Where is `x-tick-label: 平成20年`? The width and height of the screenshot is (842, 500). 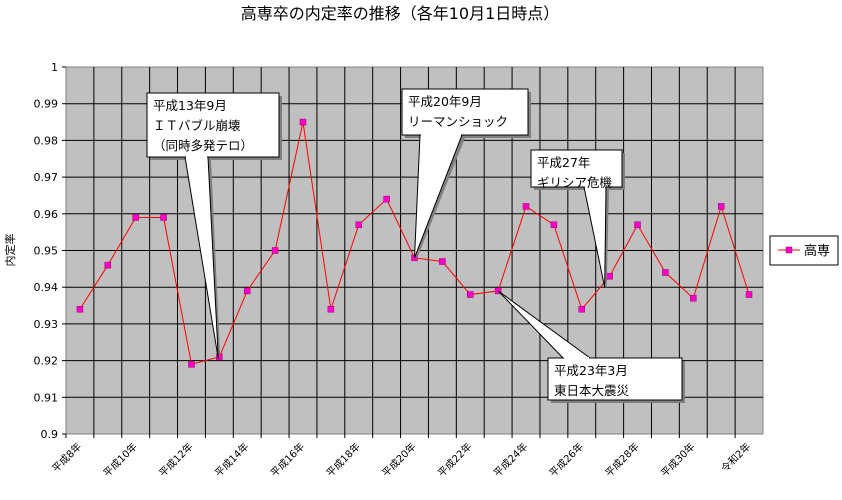 x-tick-label: 平成20年 is located at coordinates (398, 459).